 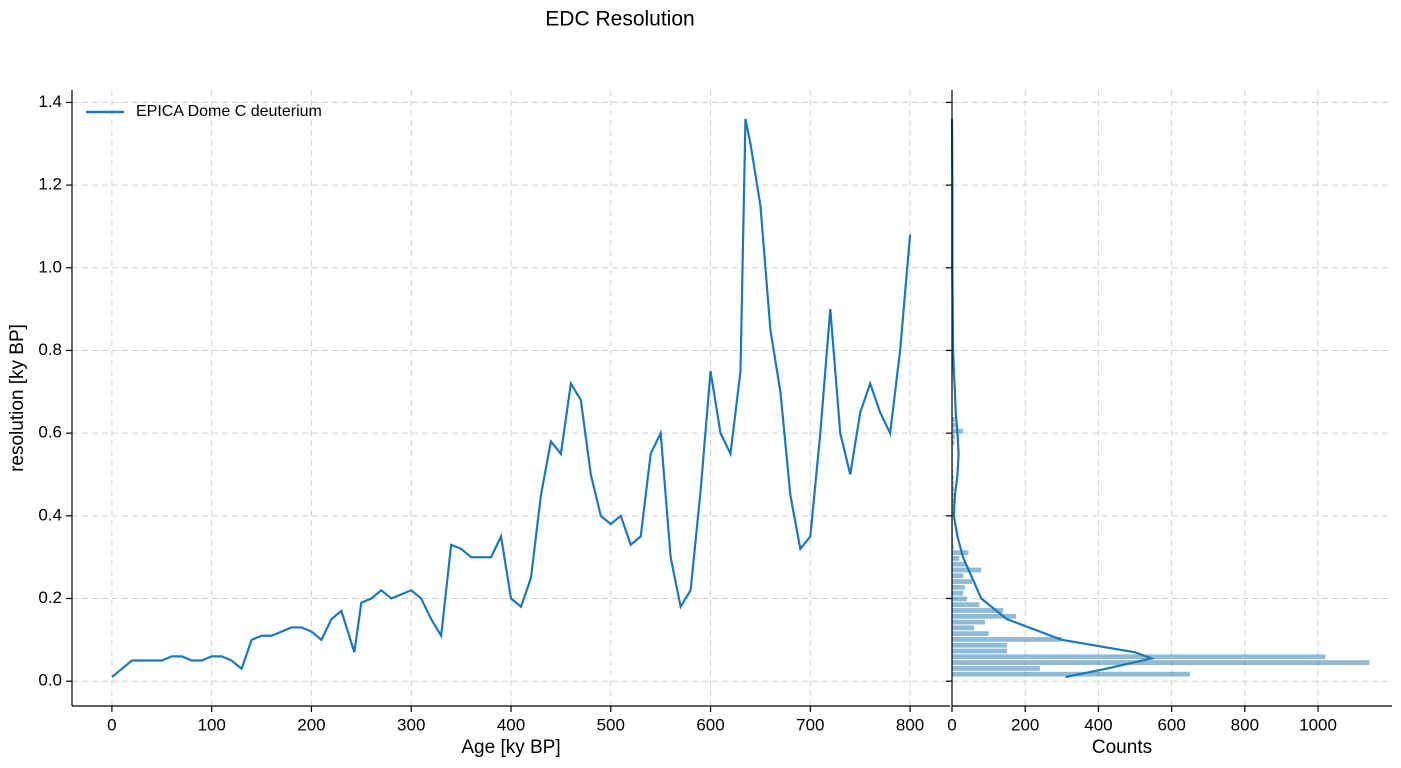 I want to click on y-tick-label: 1.4, so click(x=50, y=101).